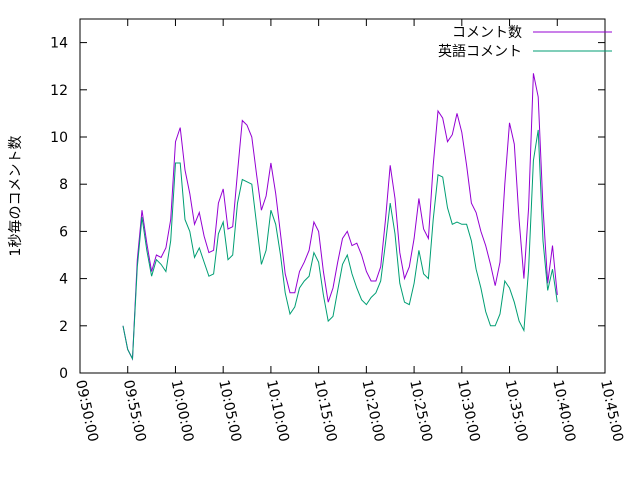 This screenshot has height=480, width=640. What do you see at coordinates (611, 411) in the screenshot?
I see `x-tick-label: 10:45:00` at bounding box center [611, 411].